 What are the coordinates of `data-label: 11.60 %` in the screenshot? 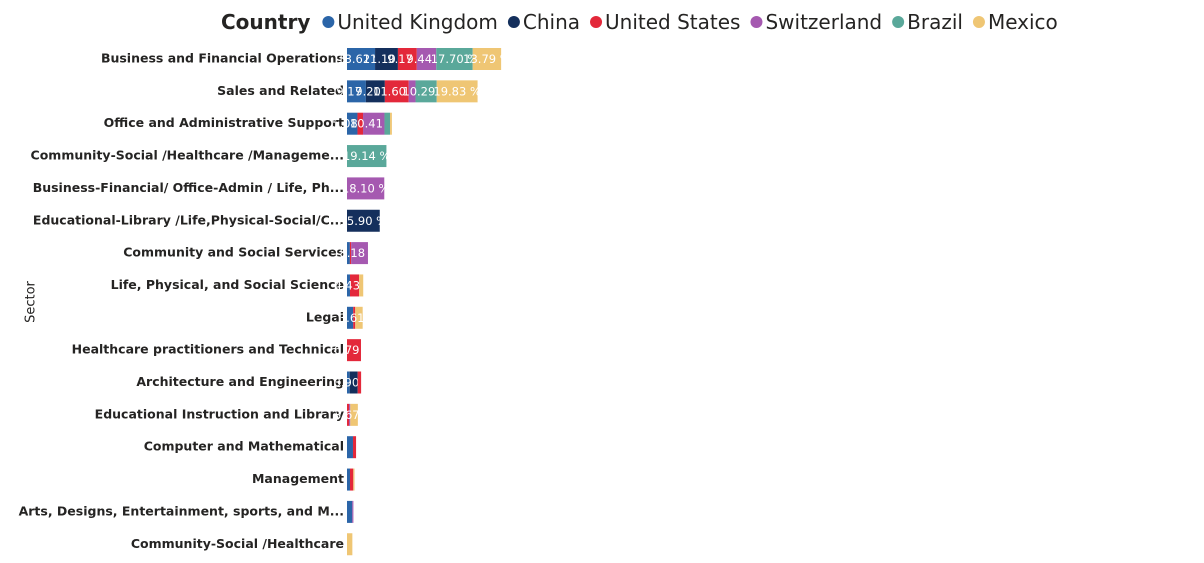 It's located at (397, 91).